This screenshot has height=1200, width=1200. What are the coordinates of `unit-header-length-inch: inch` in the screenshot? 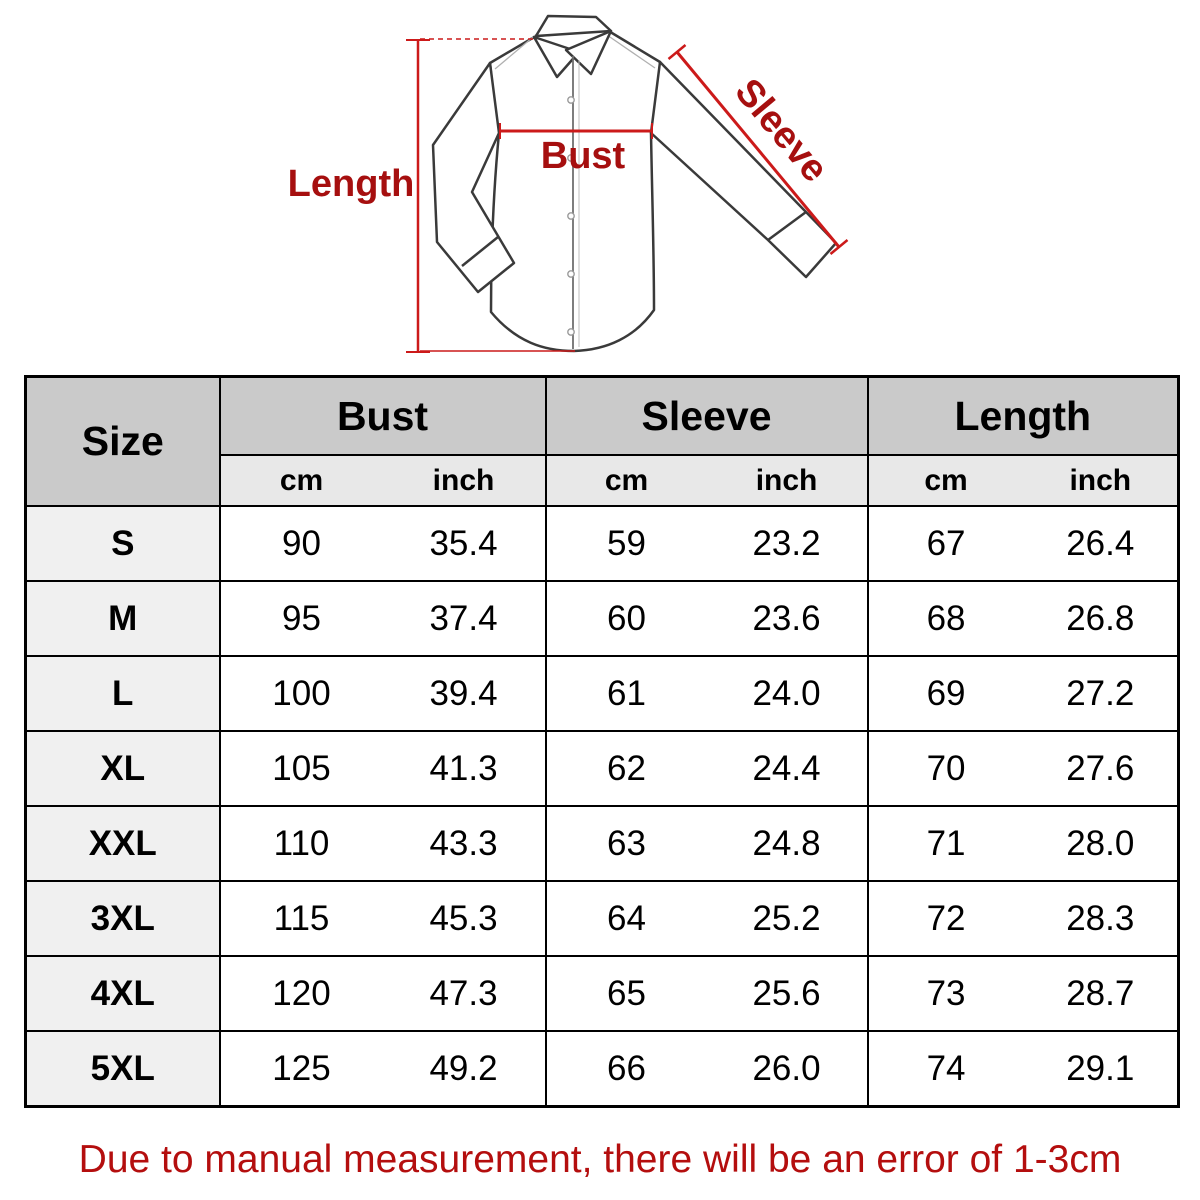 It's located at (1101, 480).